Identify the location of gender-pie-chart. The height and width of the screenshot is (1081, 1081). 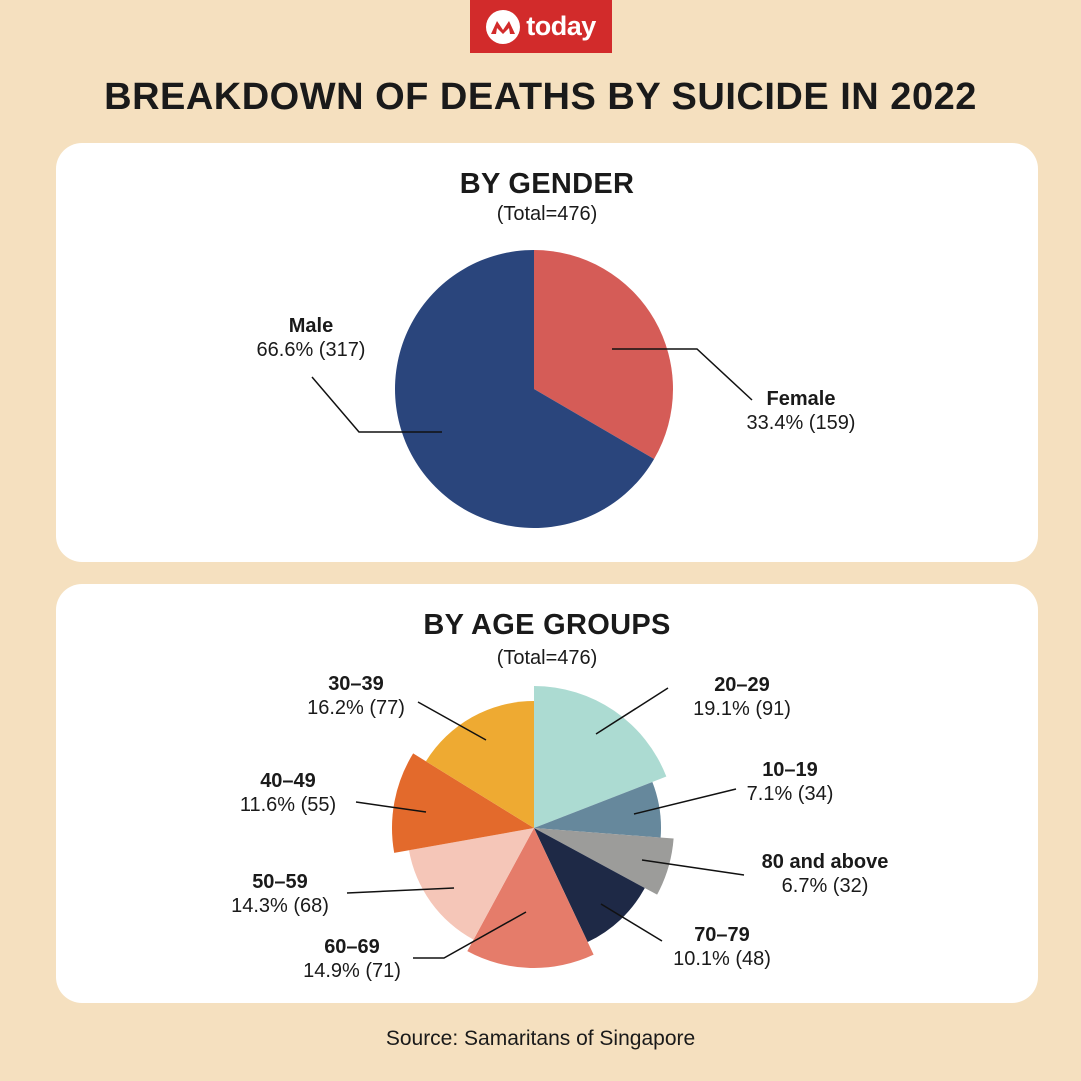
(532, 389).